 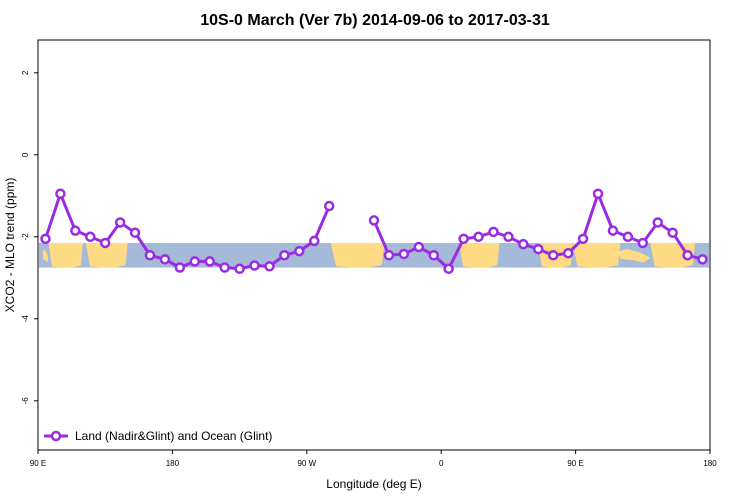 I want to click on y-tick-label: -4, so click(x=25, y=319).